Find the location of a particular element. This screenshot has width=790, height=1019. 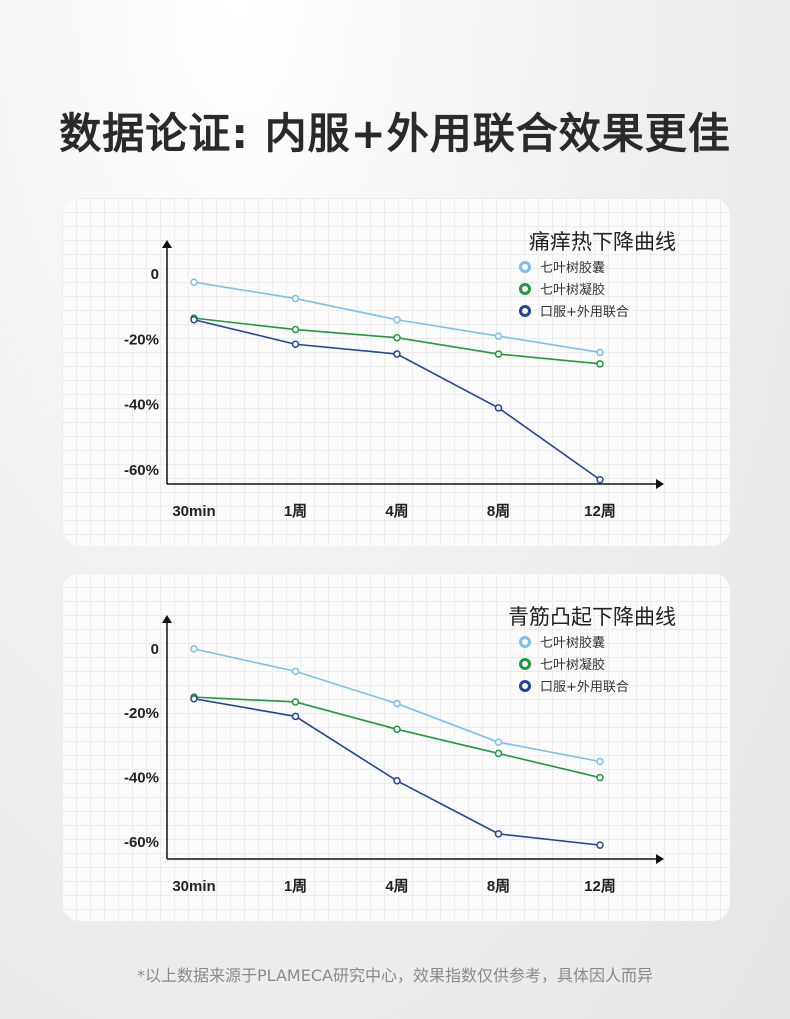

data-source-footnote: *以上数据来源于PLAMECA研究中心，效果指数仅供参考，具体因人而异 is located at coordinates (395, 975).